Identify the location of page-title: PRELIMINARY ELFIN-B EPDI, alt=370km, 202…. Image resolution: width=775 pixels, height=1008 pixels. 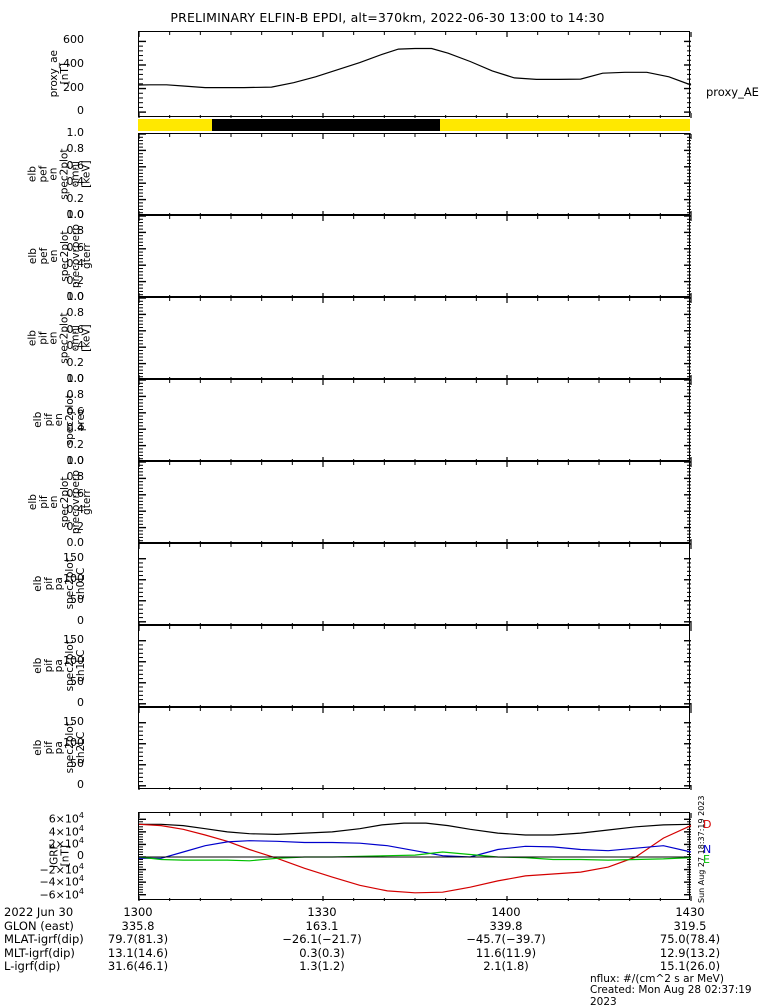
(387, 17).